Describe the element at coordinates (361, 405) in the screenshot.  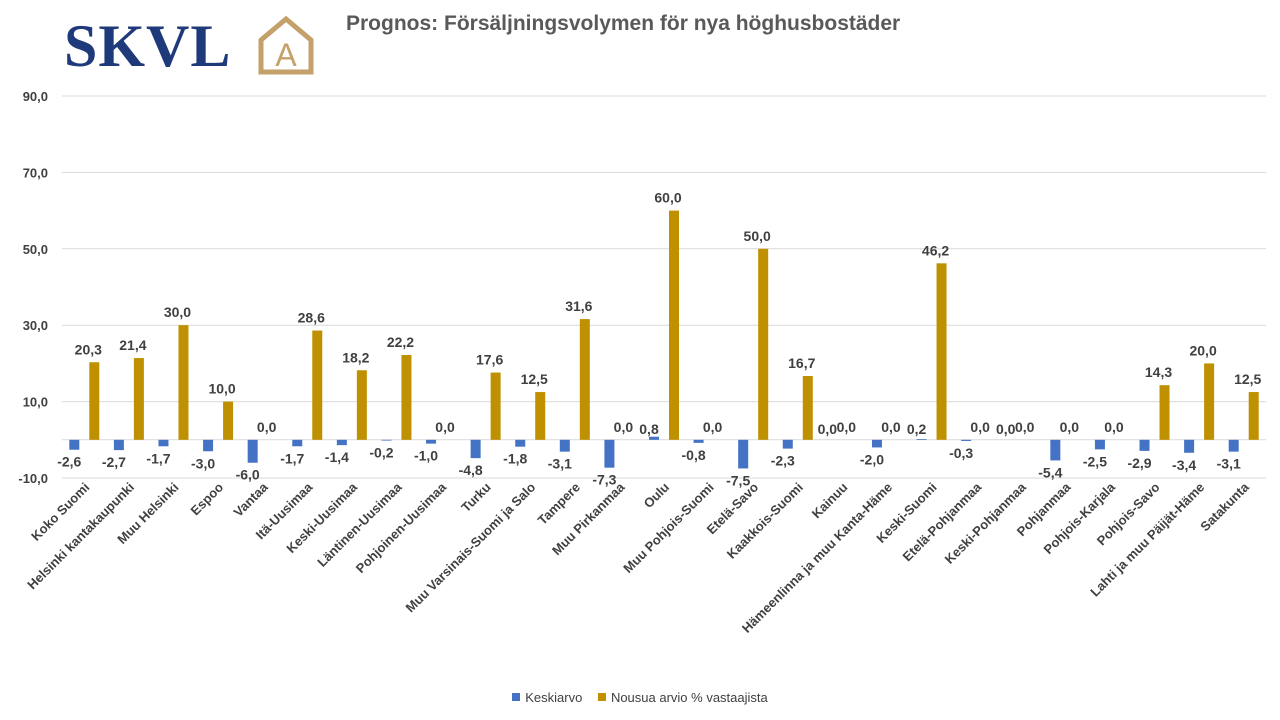
I see `bar-nousua-keski-uusimaa` at that location.